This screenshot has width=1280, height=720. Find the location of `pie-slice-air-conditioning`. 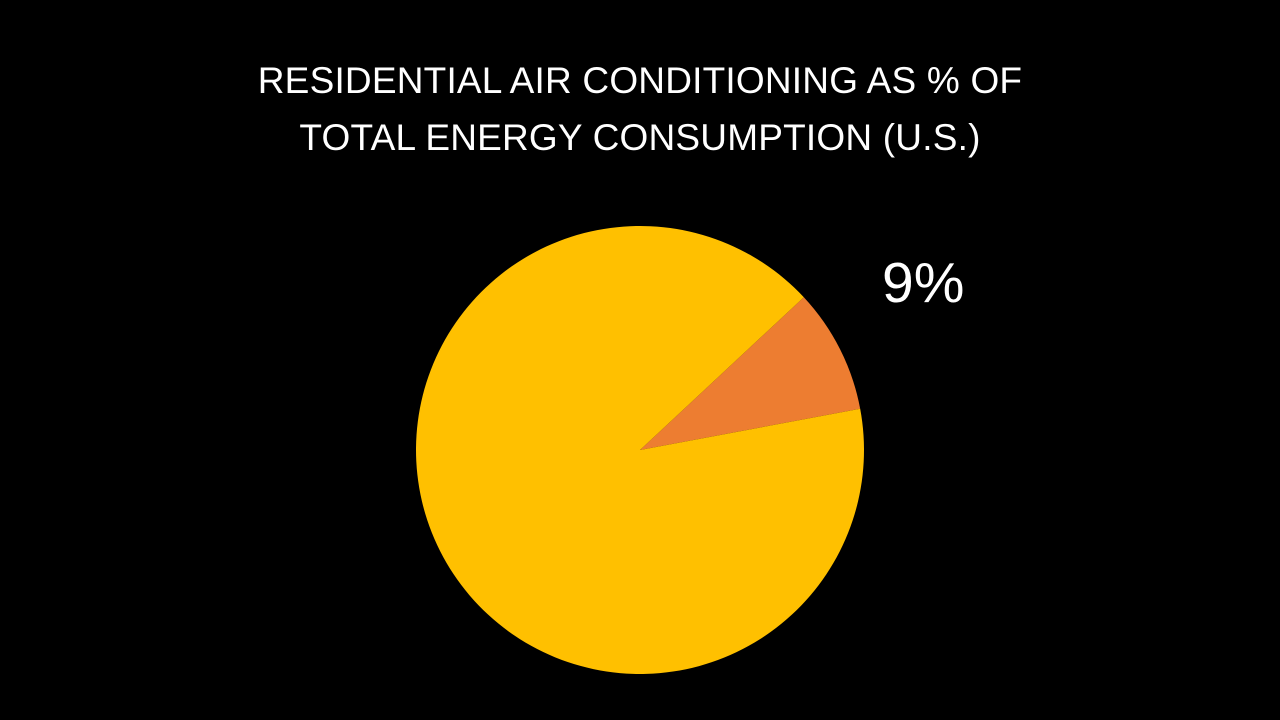

pie-slice-air-conditioning is located at coordinates (750, 373).